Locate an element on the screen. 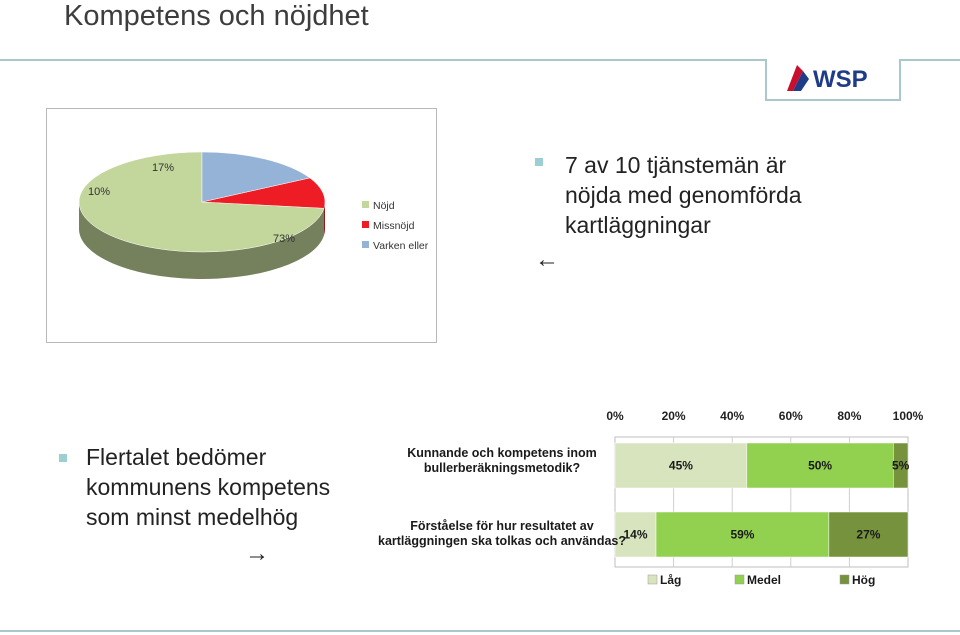  category-label: Kunnande och kompetens inom is located at coordinates (502, 453).